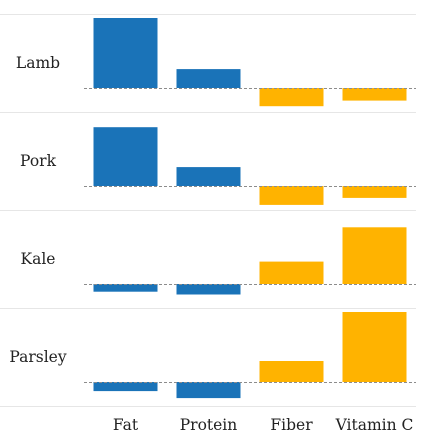 The width and height of the screenshot is (428, 440). Describe the element at coordinates (374, 425) in the screenshot. I see `category-label: Vitamin C` at that location.